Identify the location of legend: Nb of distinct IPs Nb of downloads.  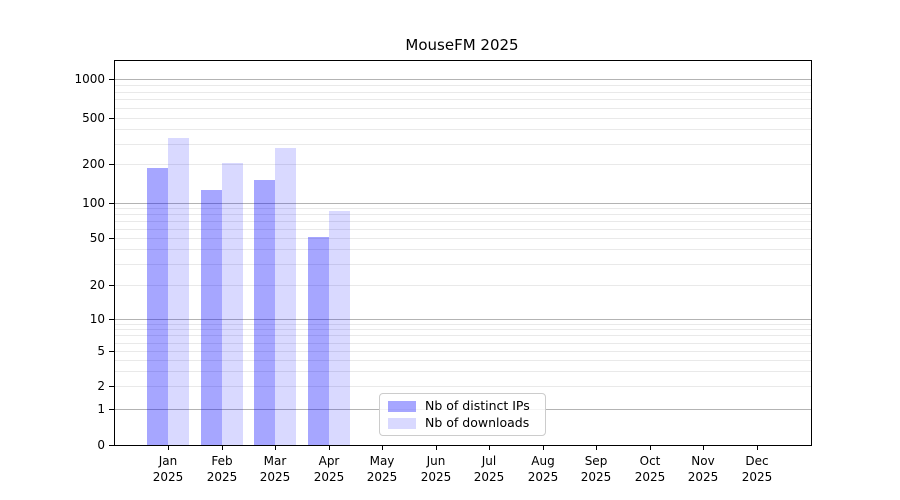
(462, 414).